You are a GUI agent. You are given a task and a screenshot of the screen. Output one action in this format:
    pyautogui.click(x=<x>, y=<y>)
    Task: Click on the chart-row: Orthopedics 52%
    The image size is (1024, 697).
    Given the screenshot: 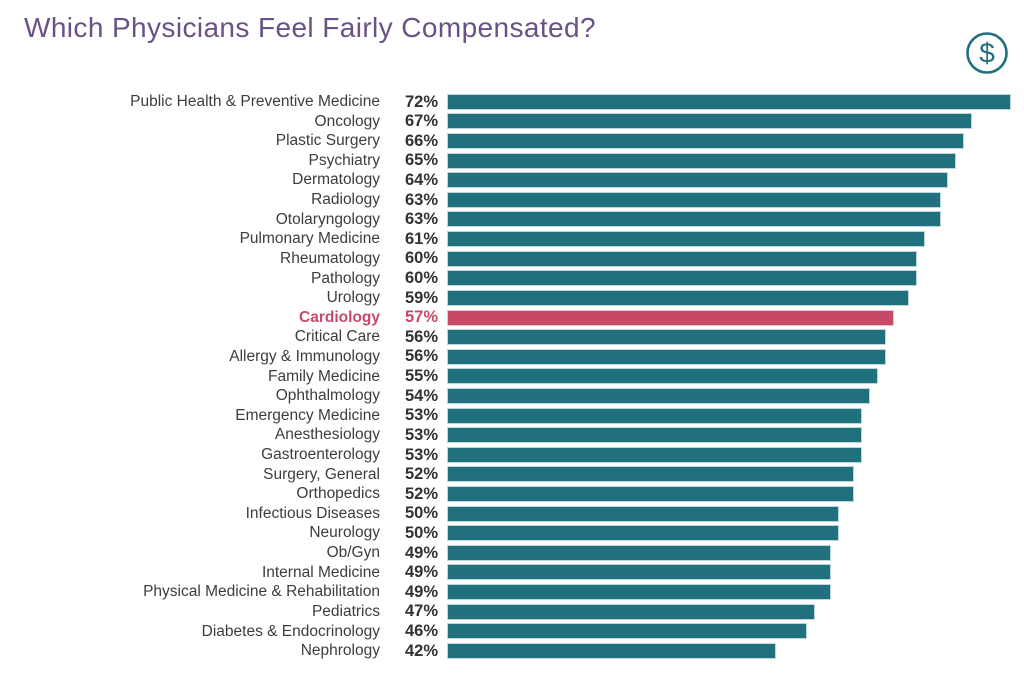 What is the action you would take?
    pyautogui.click(x=512, y=494)
    